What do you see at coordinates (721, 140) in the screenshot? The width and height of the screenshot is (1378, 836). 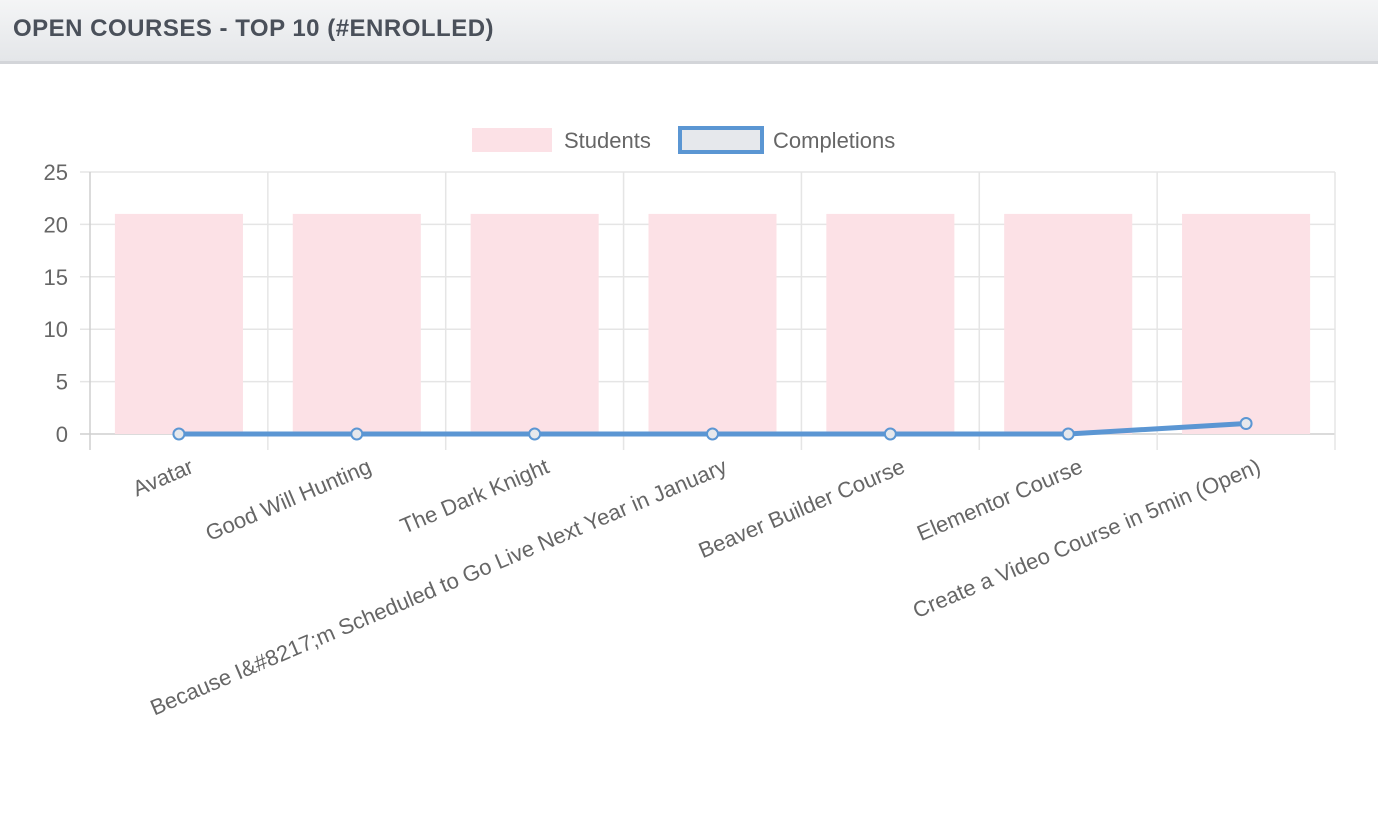 I see `legend-swatch-completions` at bounding box center [721, 140].